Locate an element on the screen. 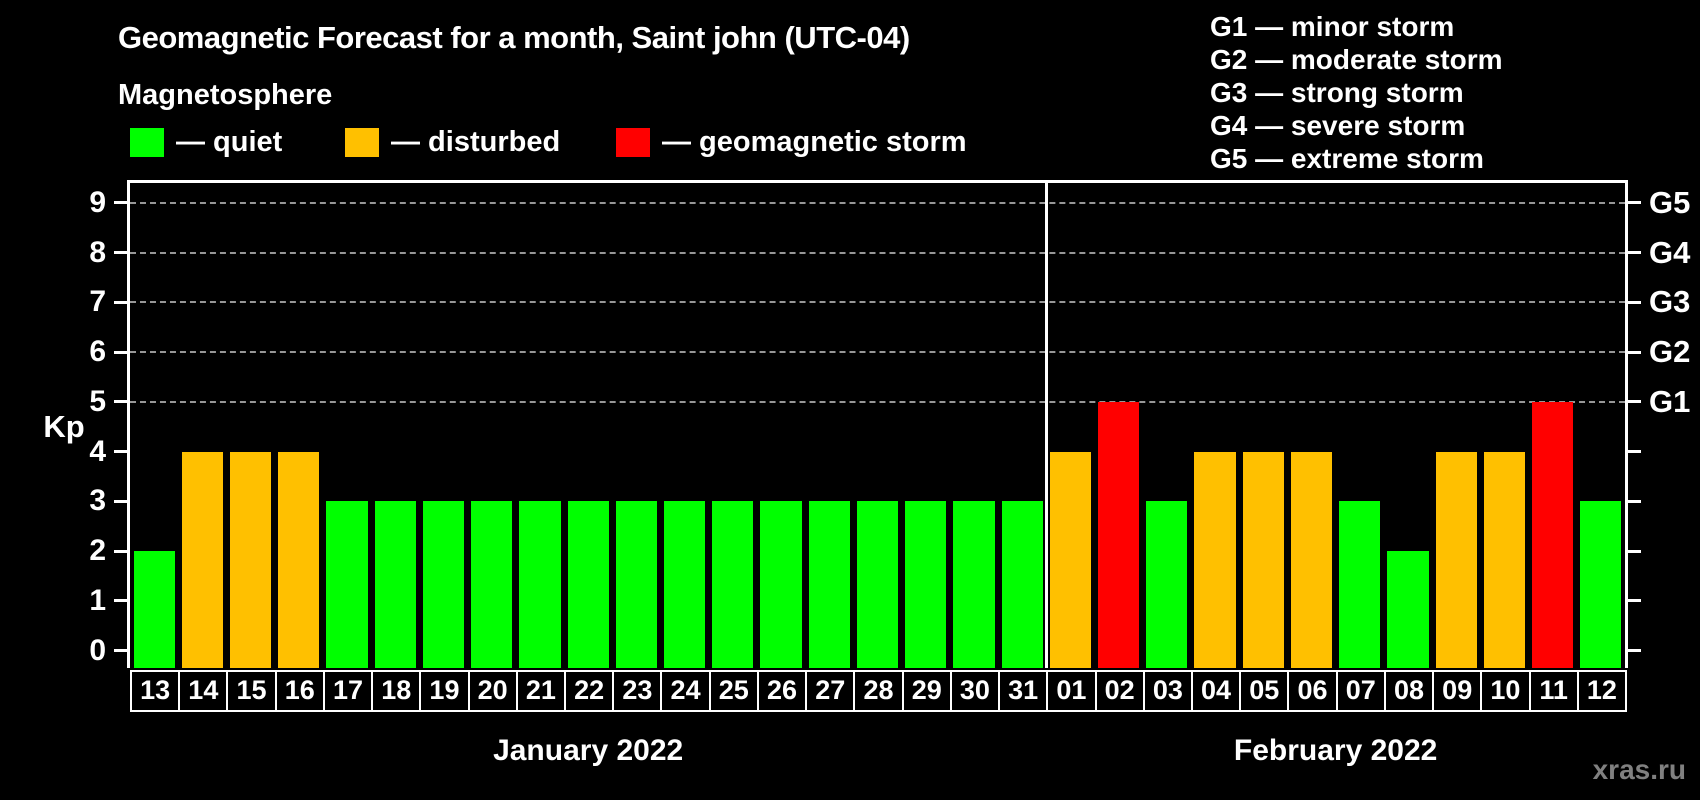 Image resolution: width=1700 pixels, height=800 pixels. y-tick-label-6: 6 is located at coordinates (97, 352).